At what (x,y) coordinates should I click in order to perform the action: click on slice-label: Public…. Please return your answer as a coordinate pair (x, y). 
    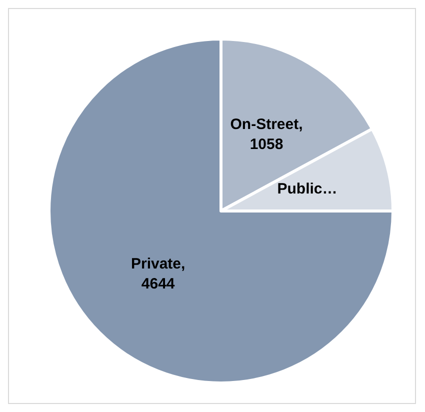
    Looking at the image, I should click on (307, 189).